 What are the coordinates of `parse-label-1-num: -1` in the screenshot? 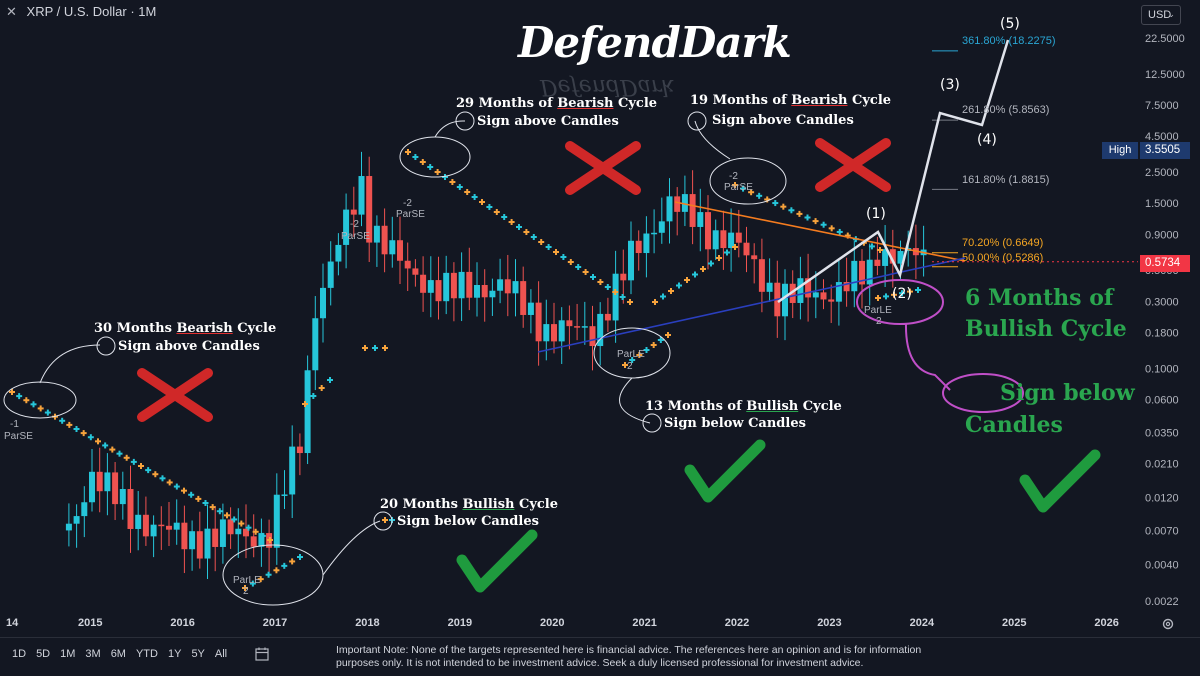 It's located at (14, 424).